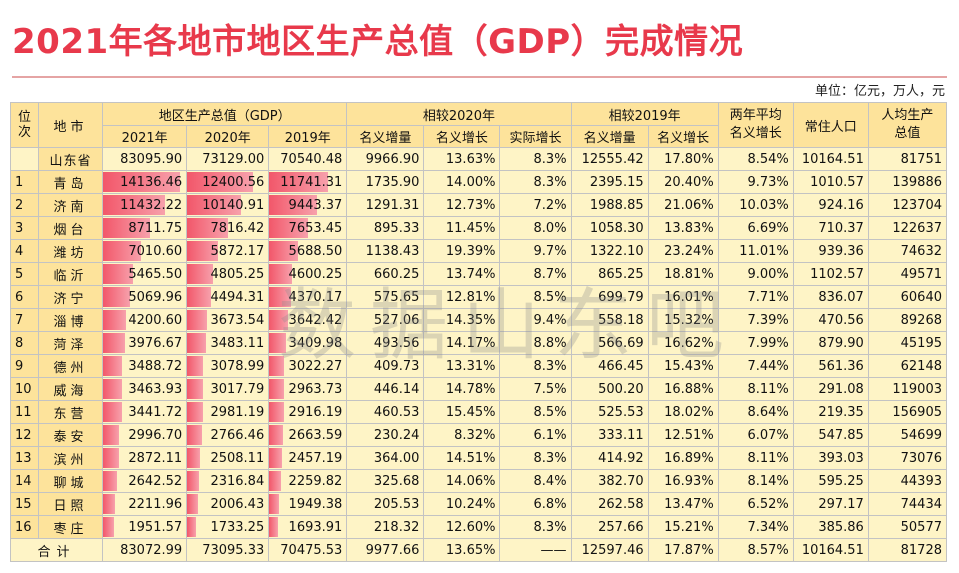 Image resolution: width=959 pixels, height=573 pixels. I want to click on value-cell: 74632, so click(907, 251).